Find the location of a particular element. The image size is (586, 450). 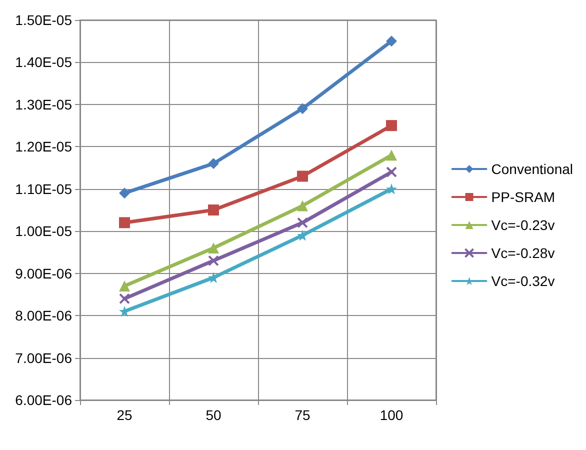

y-tick-label: 1.20E-05 is located at coordinates (43, 146).